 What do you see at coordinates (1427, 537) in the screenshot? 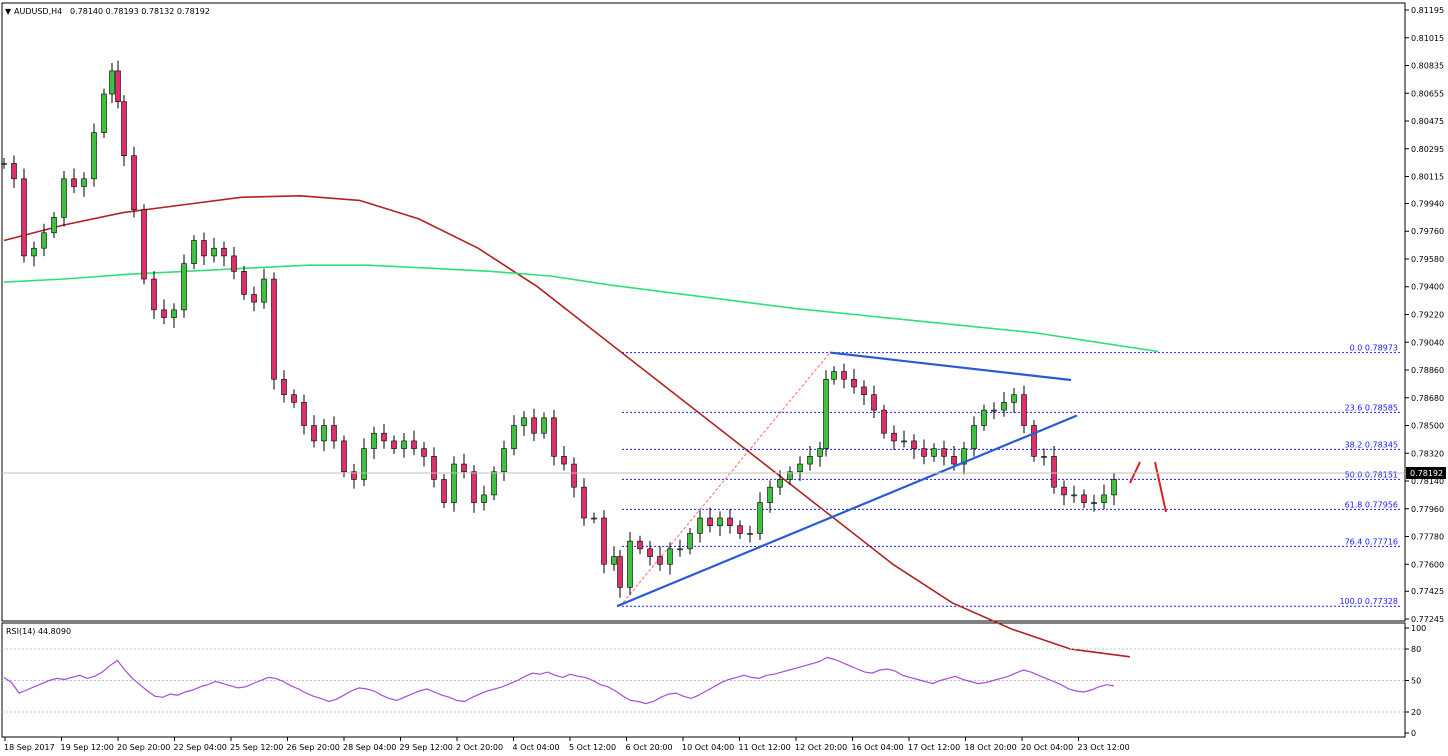
I see `price-tick-label: 0.77780` at bounding box center [1427, 537].